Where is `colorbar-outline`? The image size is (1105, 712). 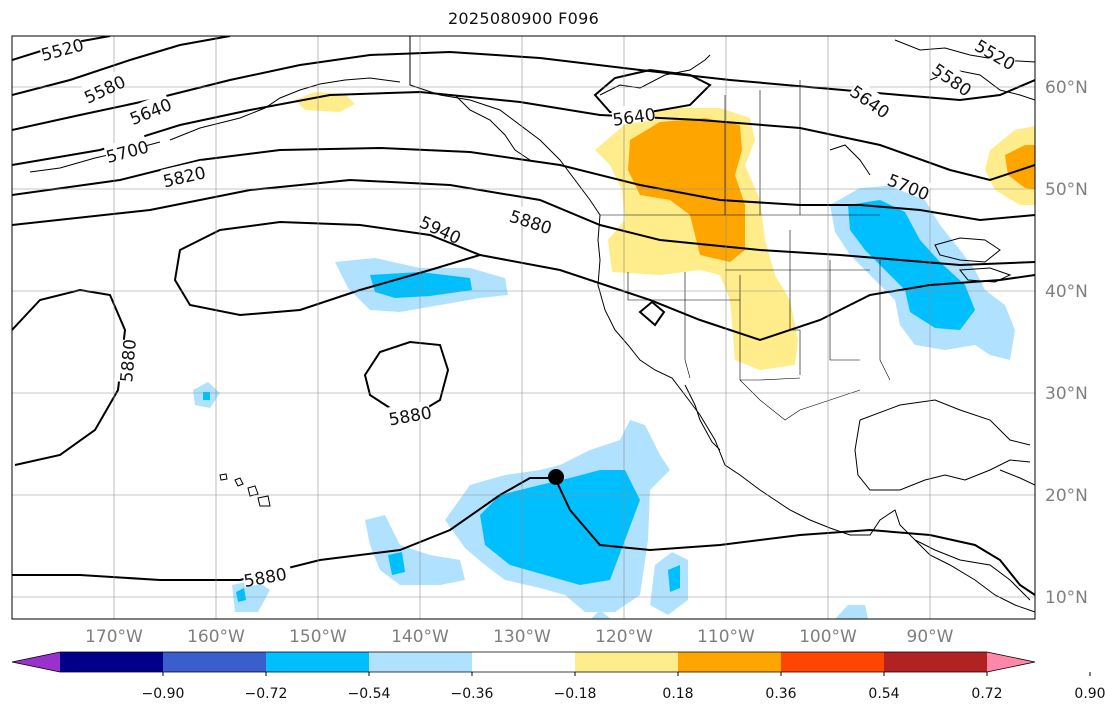
colorbar-outline is located at coordinates (523, 662).